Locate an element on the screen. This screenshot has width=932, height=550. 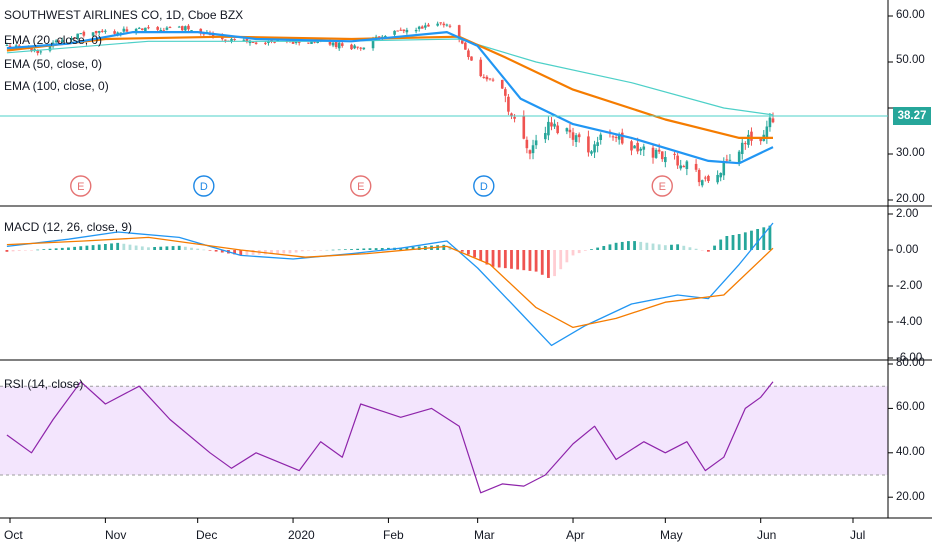
x-tick: Jun is located at coordinates (767, 535).